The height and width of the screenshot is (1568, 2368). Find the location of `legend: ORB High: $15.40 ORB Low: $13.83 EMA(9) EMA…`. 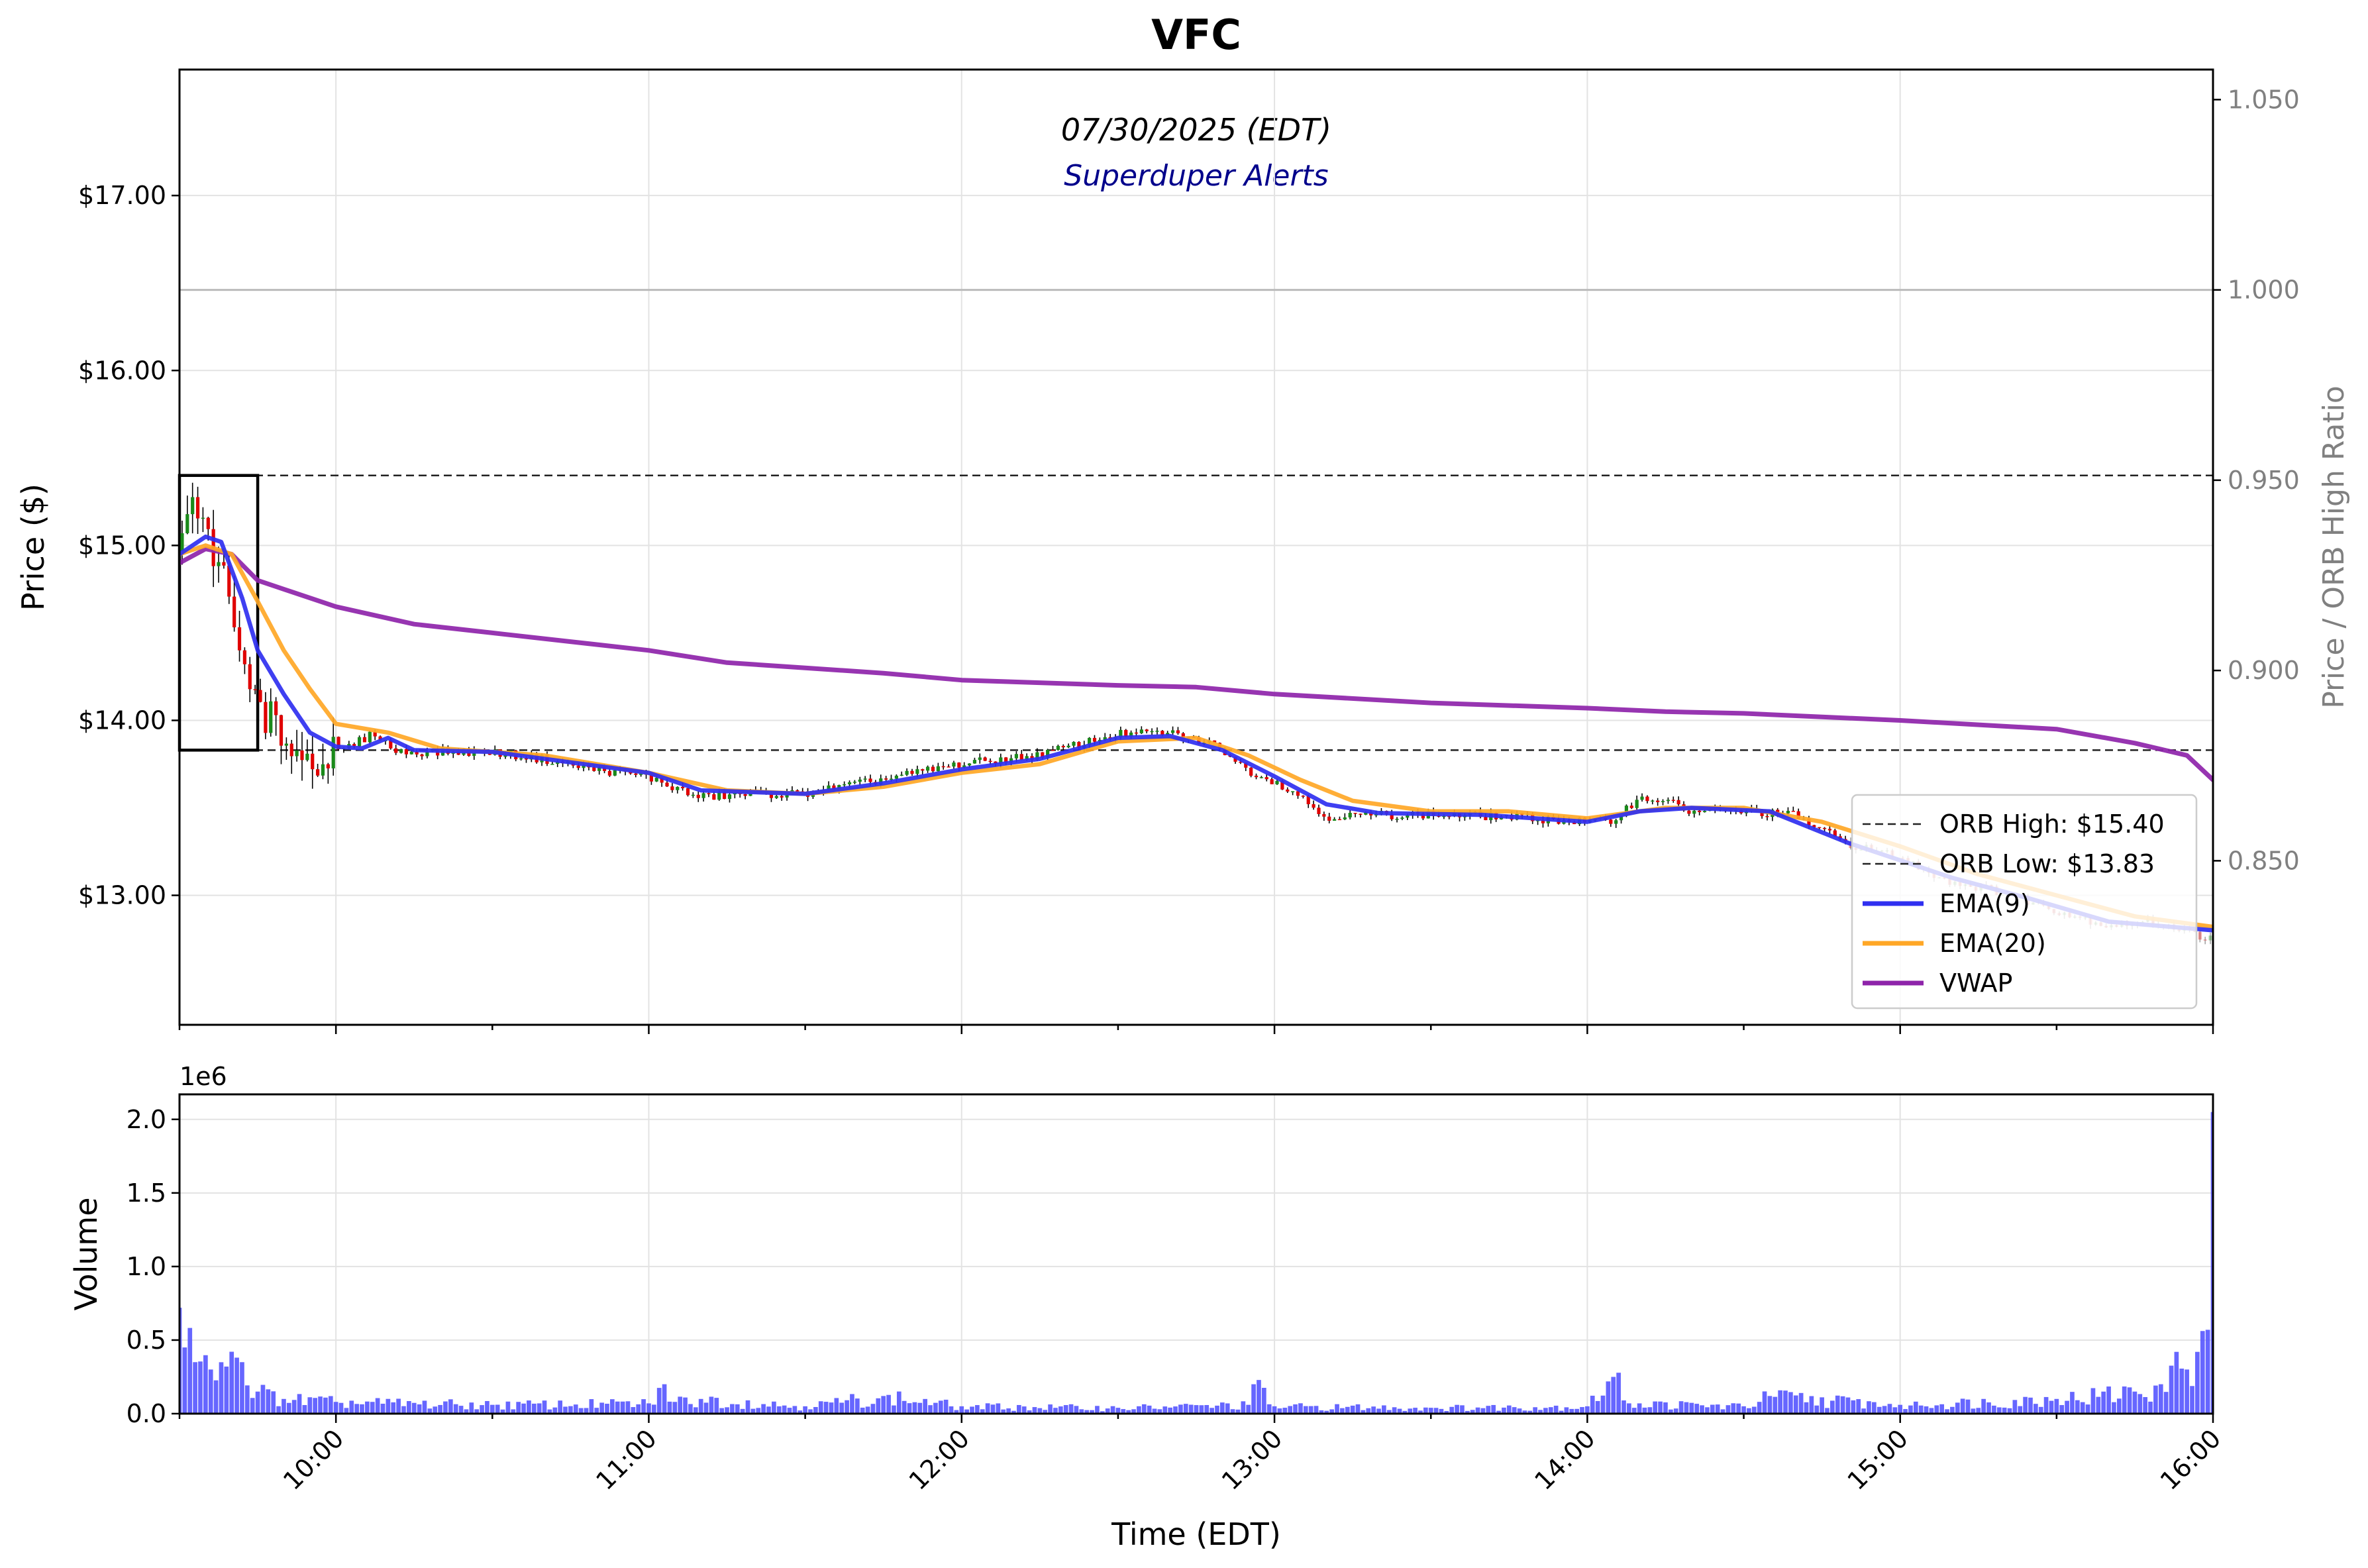

legend: ORB High: $15.40 ORB Low: $13.83 EMA(9) EMA… is located at coordinates (2025, 902).